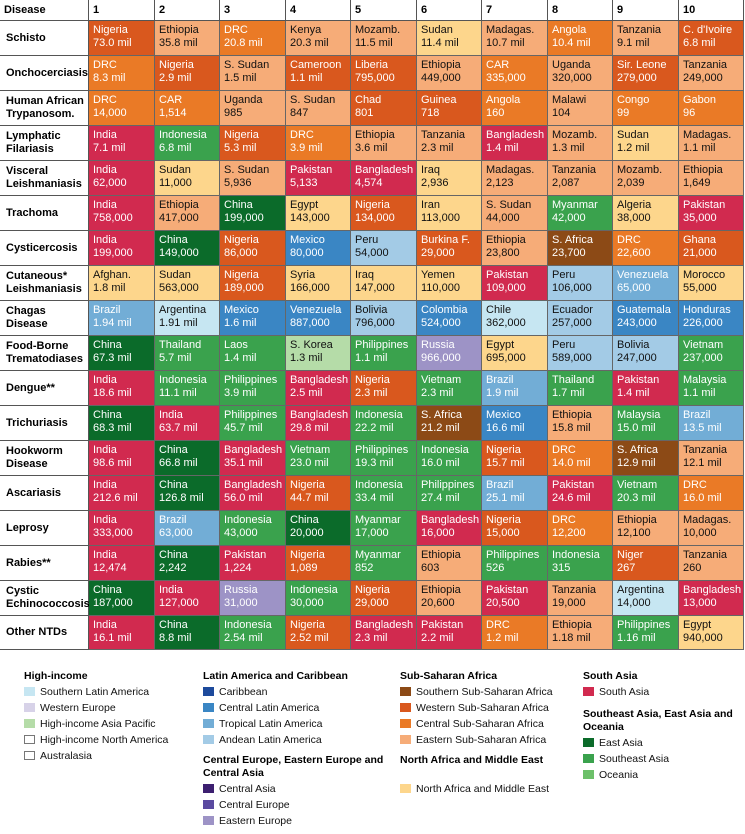 This screenshot has height=834, width=745. Describe the element at coordinates (580, 388) in the screenshot. I see `table-cell: Thailand 1.7 mil` at that location.